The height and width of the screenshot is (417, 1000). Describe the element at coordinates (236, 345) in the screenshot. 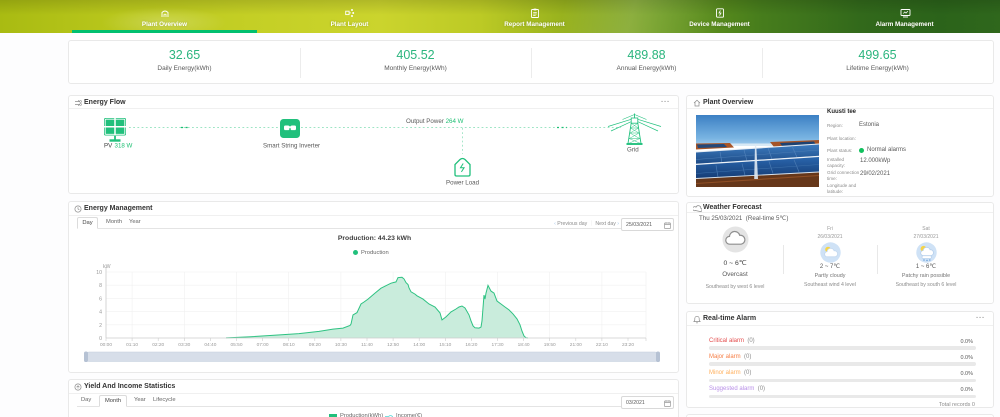

I see `svg-text: 05:50` at that location.